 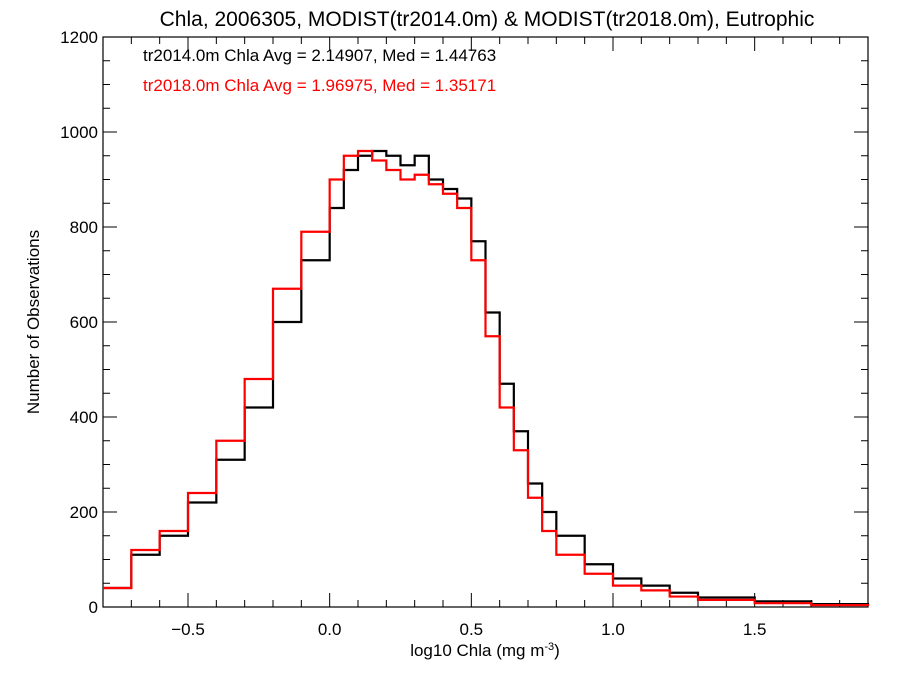 What do you see at coordinates (188, 629) in the screenshot?
I see `x-tick-label: −0.5` at bounding box center [188, 629].